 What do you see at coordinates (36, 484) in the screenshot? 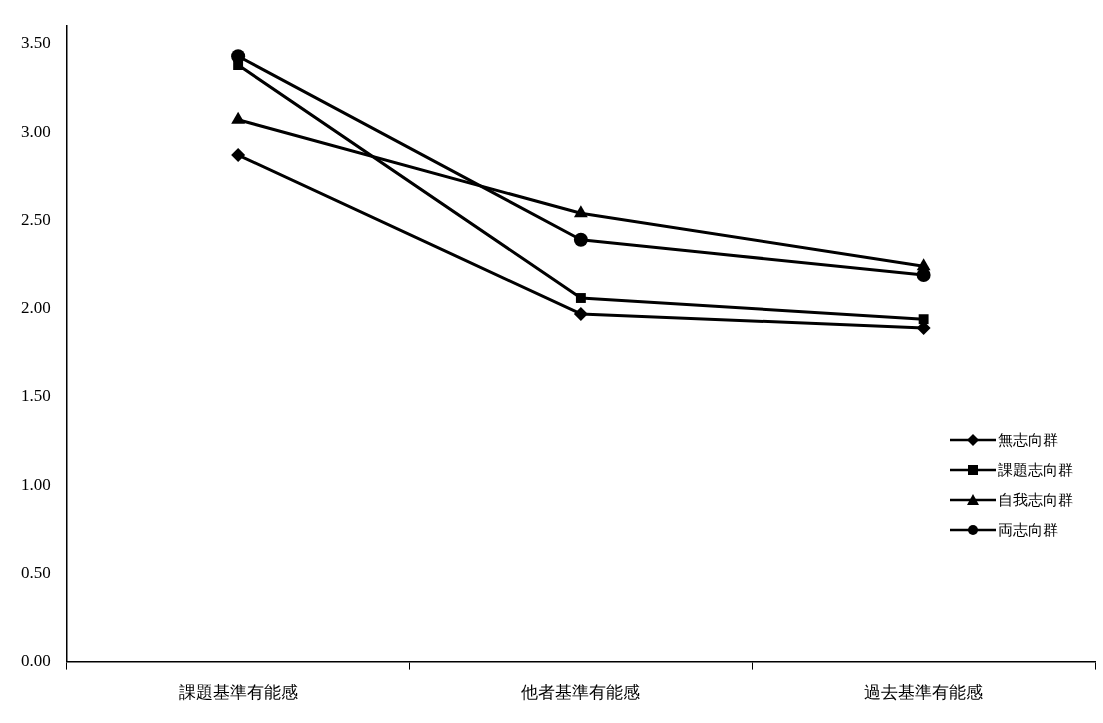
I see `y-tick-label: 1.00` at bounding box center [36, 484].